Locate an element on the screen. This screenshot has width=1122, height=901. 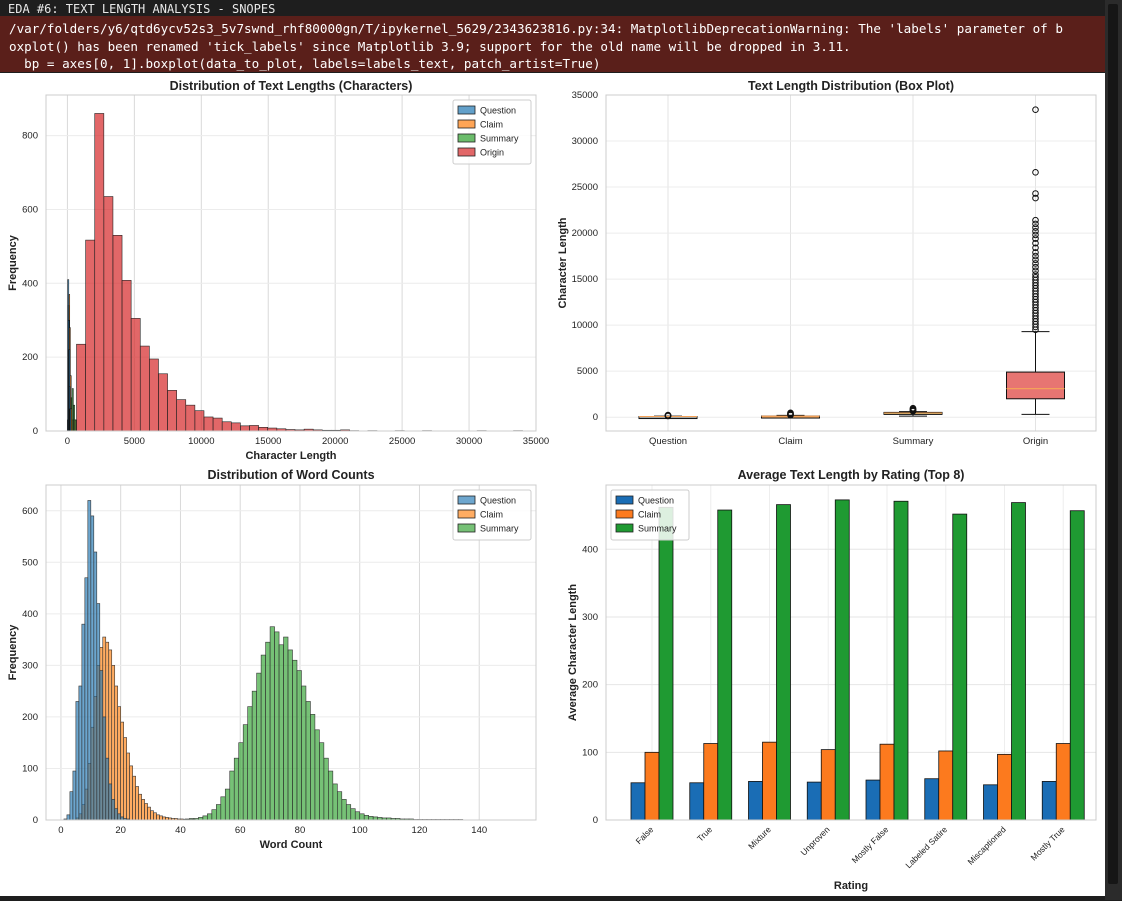
x-tick-label: Claim is located at coordinates (790, 441).